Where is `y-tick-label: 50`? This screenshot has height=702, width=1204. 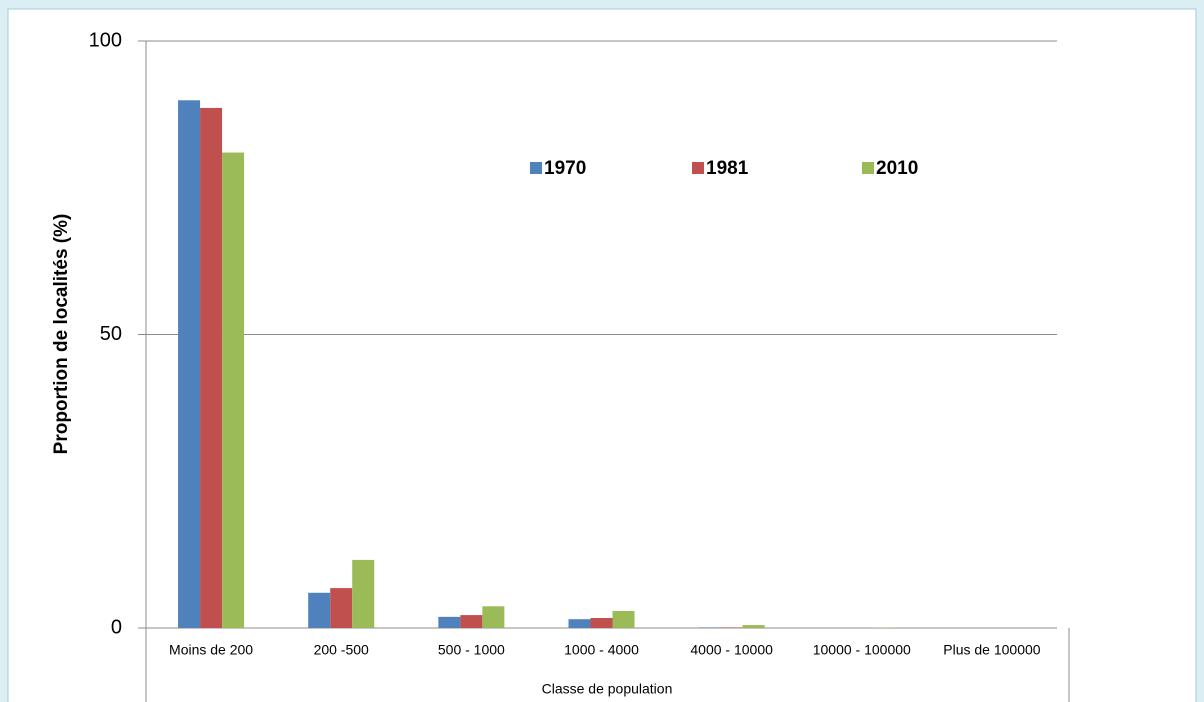
y-tick-label: 50 is located at coordinates (111, 334).